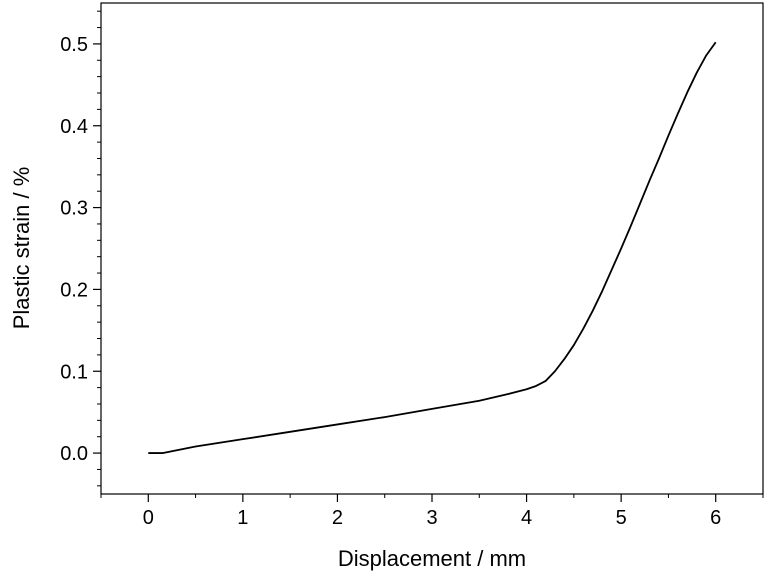 The height and width of the screenshot is (578, 768). What do you see at coordinates (80, 248) in the screenshot?
I see `y-axis-ticks: 0.0 0.1 0.2 0.3 0.4 0.5` at bounding box center [80, 248].